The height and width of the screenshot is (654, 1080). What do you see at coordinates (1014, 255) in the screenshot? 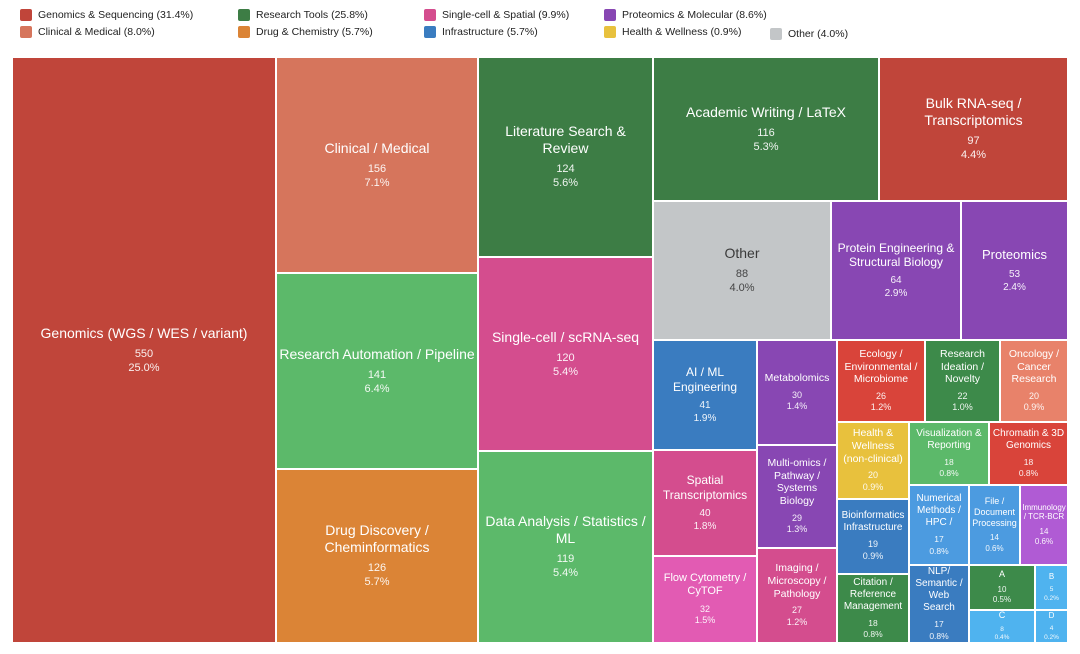
I see `tile-label: Proteomics` at bounding box center [1014, 255].